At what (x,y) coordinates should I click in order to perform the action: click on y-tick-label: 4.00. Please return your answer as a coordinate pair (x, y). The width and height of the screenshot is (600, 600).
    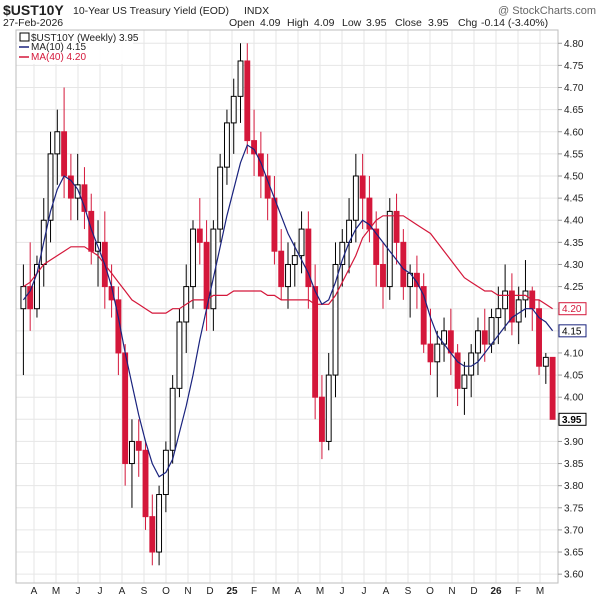
    Looking at the image, I should click on (574, 398).